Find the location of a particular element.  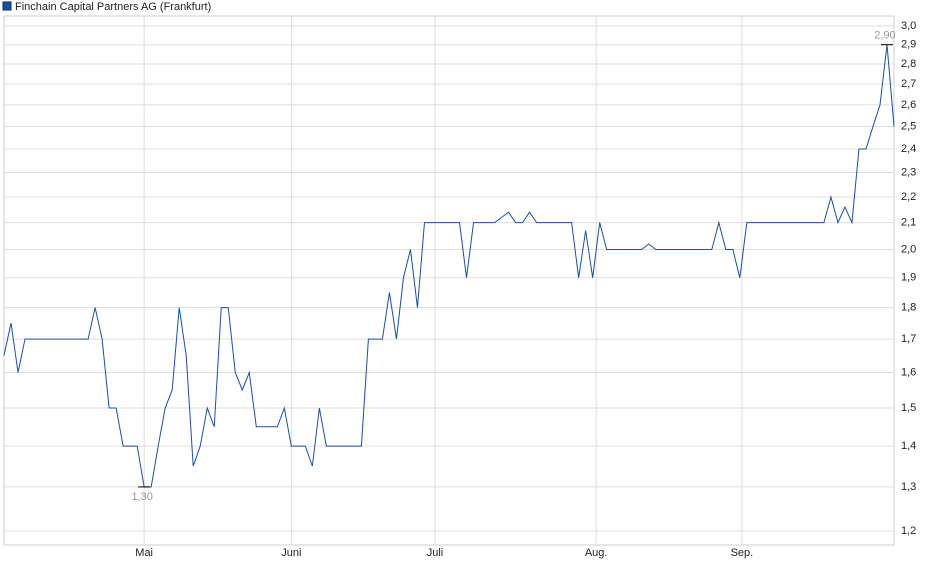

y-tick-label: 1,2 is located at coordinates (908, 531).